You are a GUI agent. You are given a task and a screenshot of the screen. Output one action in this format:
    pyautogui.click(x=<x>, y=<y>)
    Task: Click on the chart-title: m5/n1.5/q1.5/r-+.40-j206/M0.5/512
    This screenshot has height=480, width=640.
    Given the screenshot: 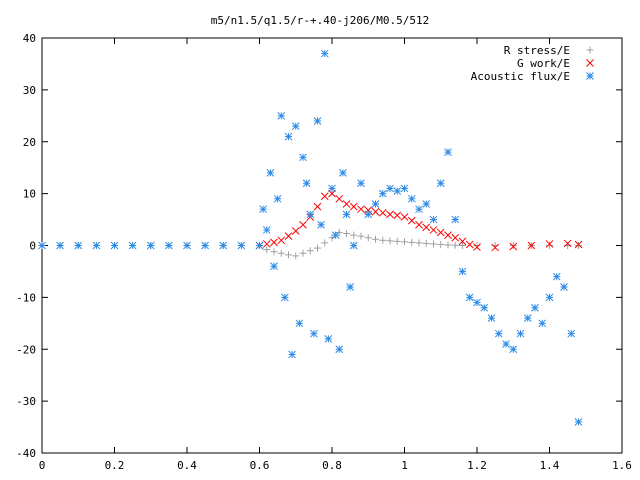 What is the action you would take?
    pyautogui.click(x=320, y=20)
    